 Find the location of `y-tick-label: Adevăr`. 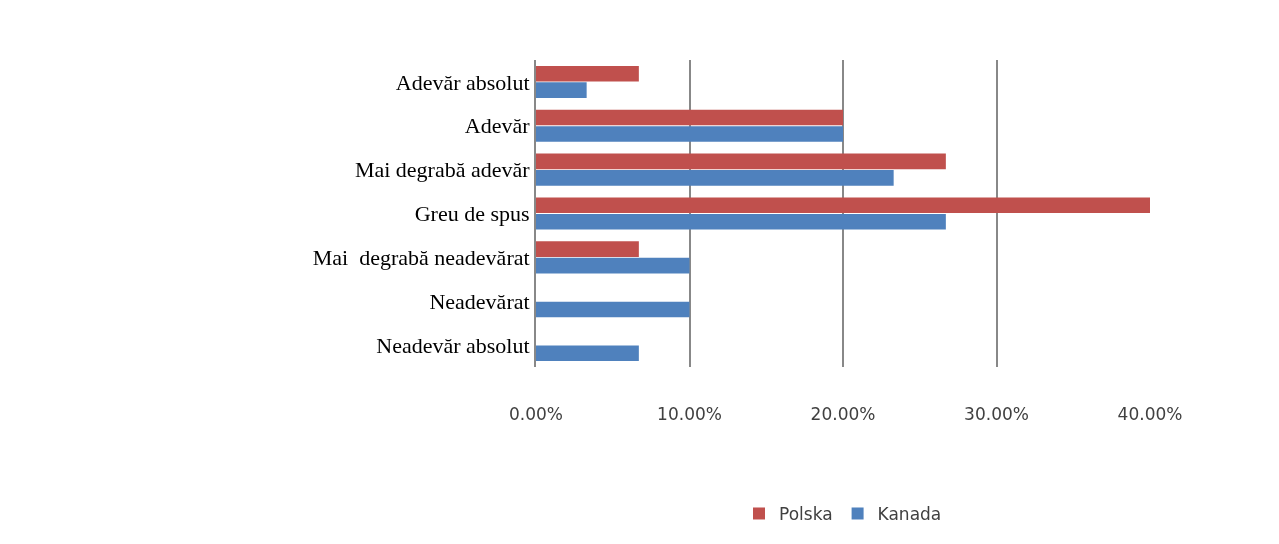

y-tick-label: Adevăr is located at coordinates (497, 126).